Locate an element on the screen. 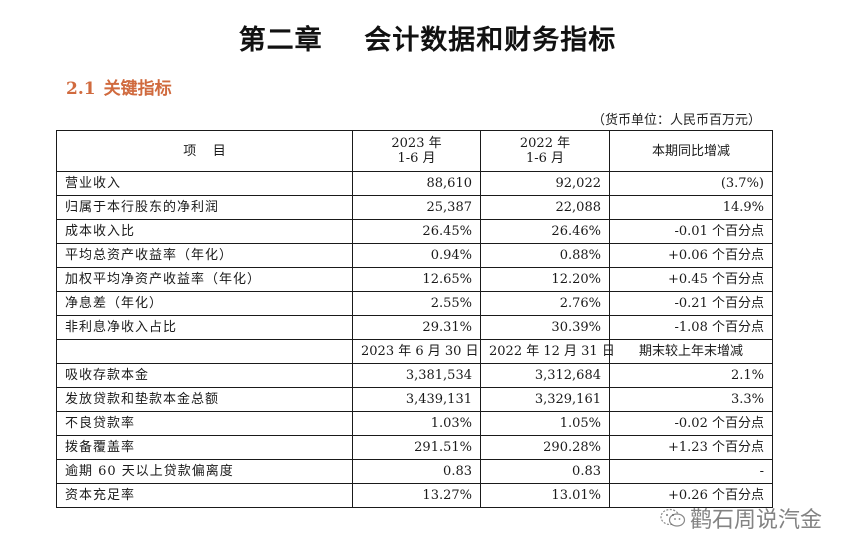  section-number: 2.1 is located at coordinates (81, 89).